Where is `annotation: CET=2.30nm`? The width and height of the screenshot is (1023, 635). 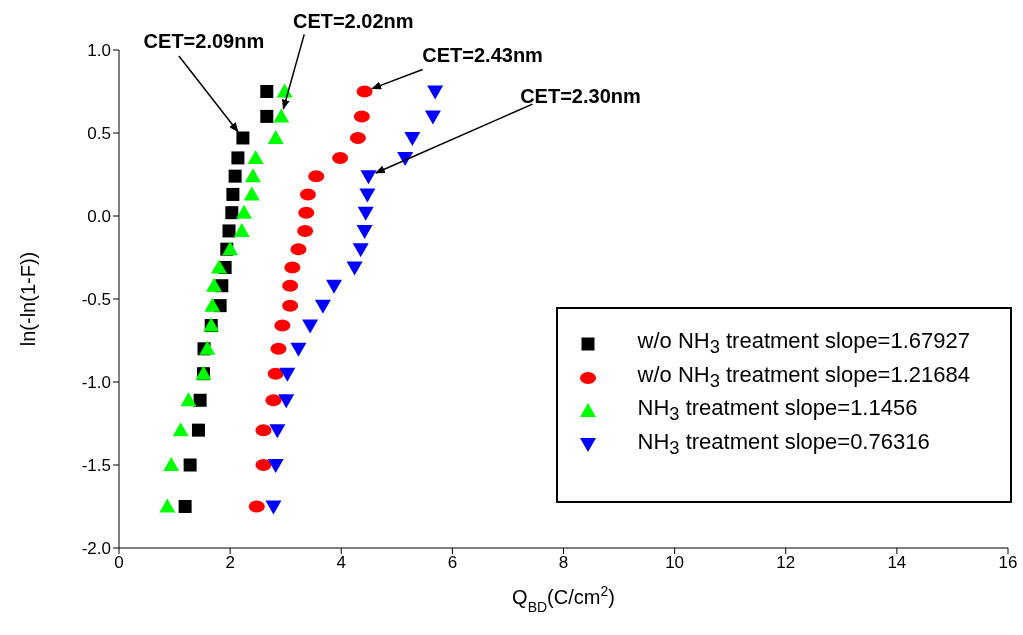 annotation: CET=2.30nm is located at coordinates (580, 96).